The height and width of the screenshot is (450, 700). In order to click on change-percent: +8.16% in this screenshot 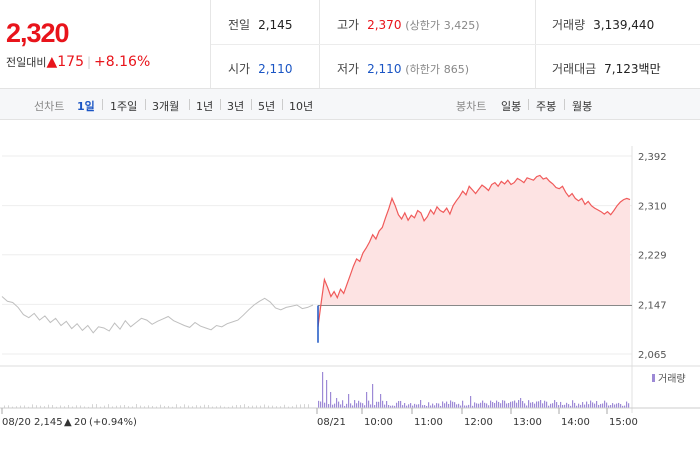, I will do `click(122, 62)`.